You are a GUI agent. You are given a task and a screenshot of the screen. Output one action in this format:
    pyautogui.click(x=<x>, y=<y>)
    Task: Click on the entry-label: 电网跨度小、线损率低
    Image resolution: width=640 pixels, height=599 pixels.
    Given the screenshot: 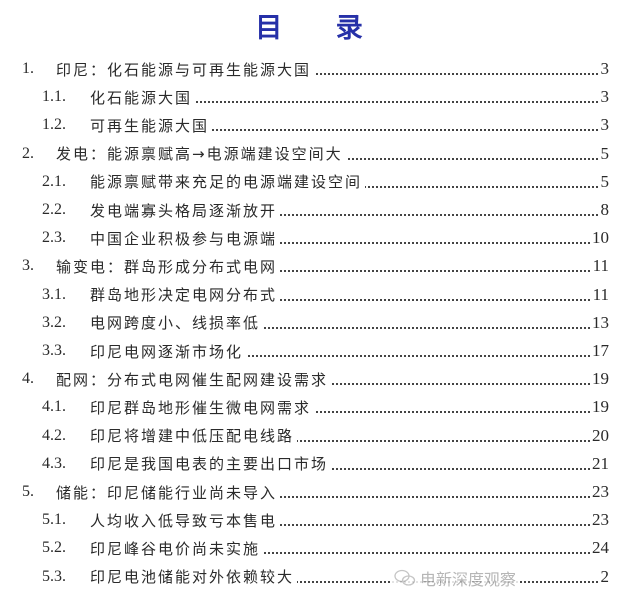 What is the action you would take?
    pyautogui.click(x=177, y=323)
    